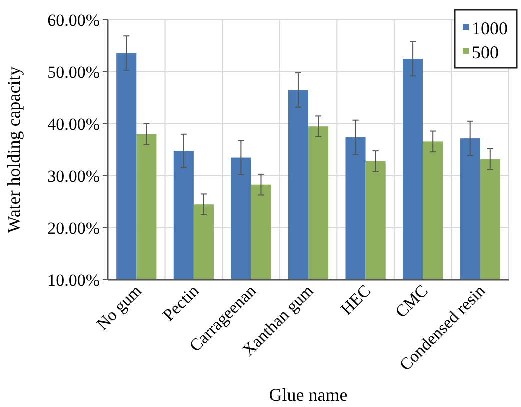  I want to click on y-tick-label: 60.00%, so click(74, 20).